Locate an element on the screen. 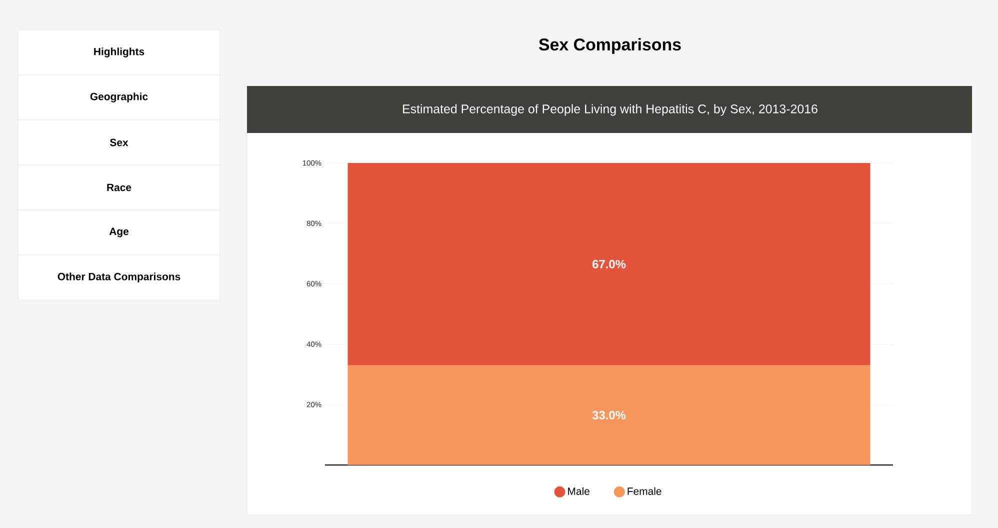 The height and width of the screenshot is (528, 998). legend-label: Female is located at coordinates (645, 491).